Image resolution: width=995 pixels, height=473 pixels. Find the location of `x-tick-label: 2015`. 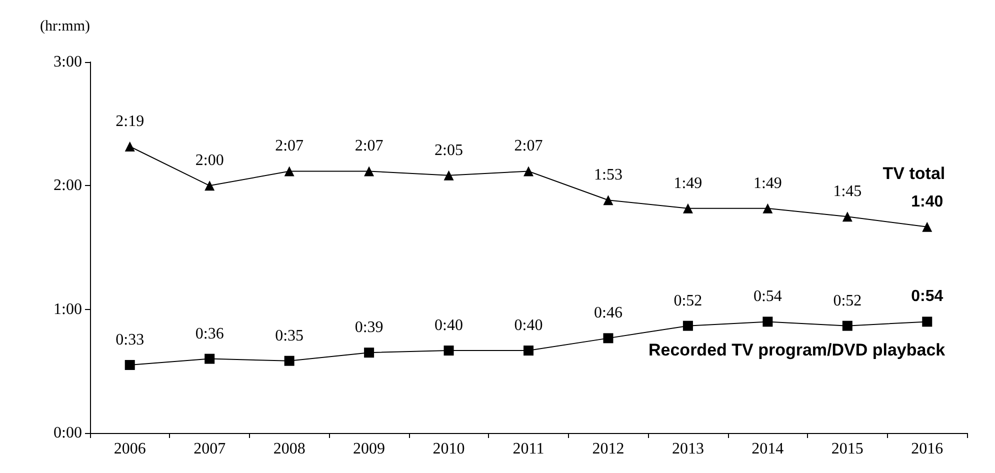

x-tick-label: 2015 is located at coordinates (847, 449).